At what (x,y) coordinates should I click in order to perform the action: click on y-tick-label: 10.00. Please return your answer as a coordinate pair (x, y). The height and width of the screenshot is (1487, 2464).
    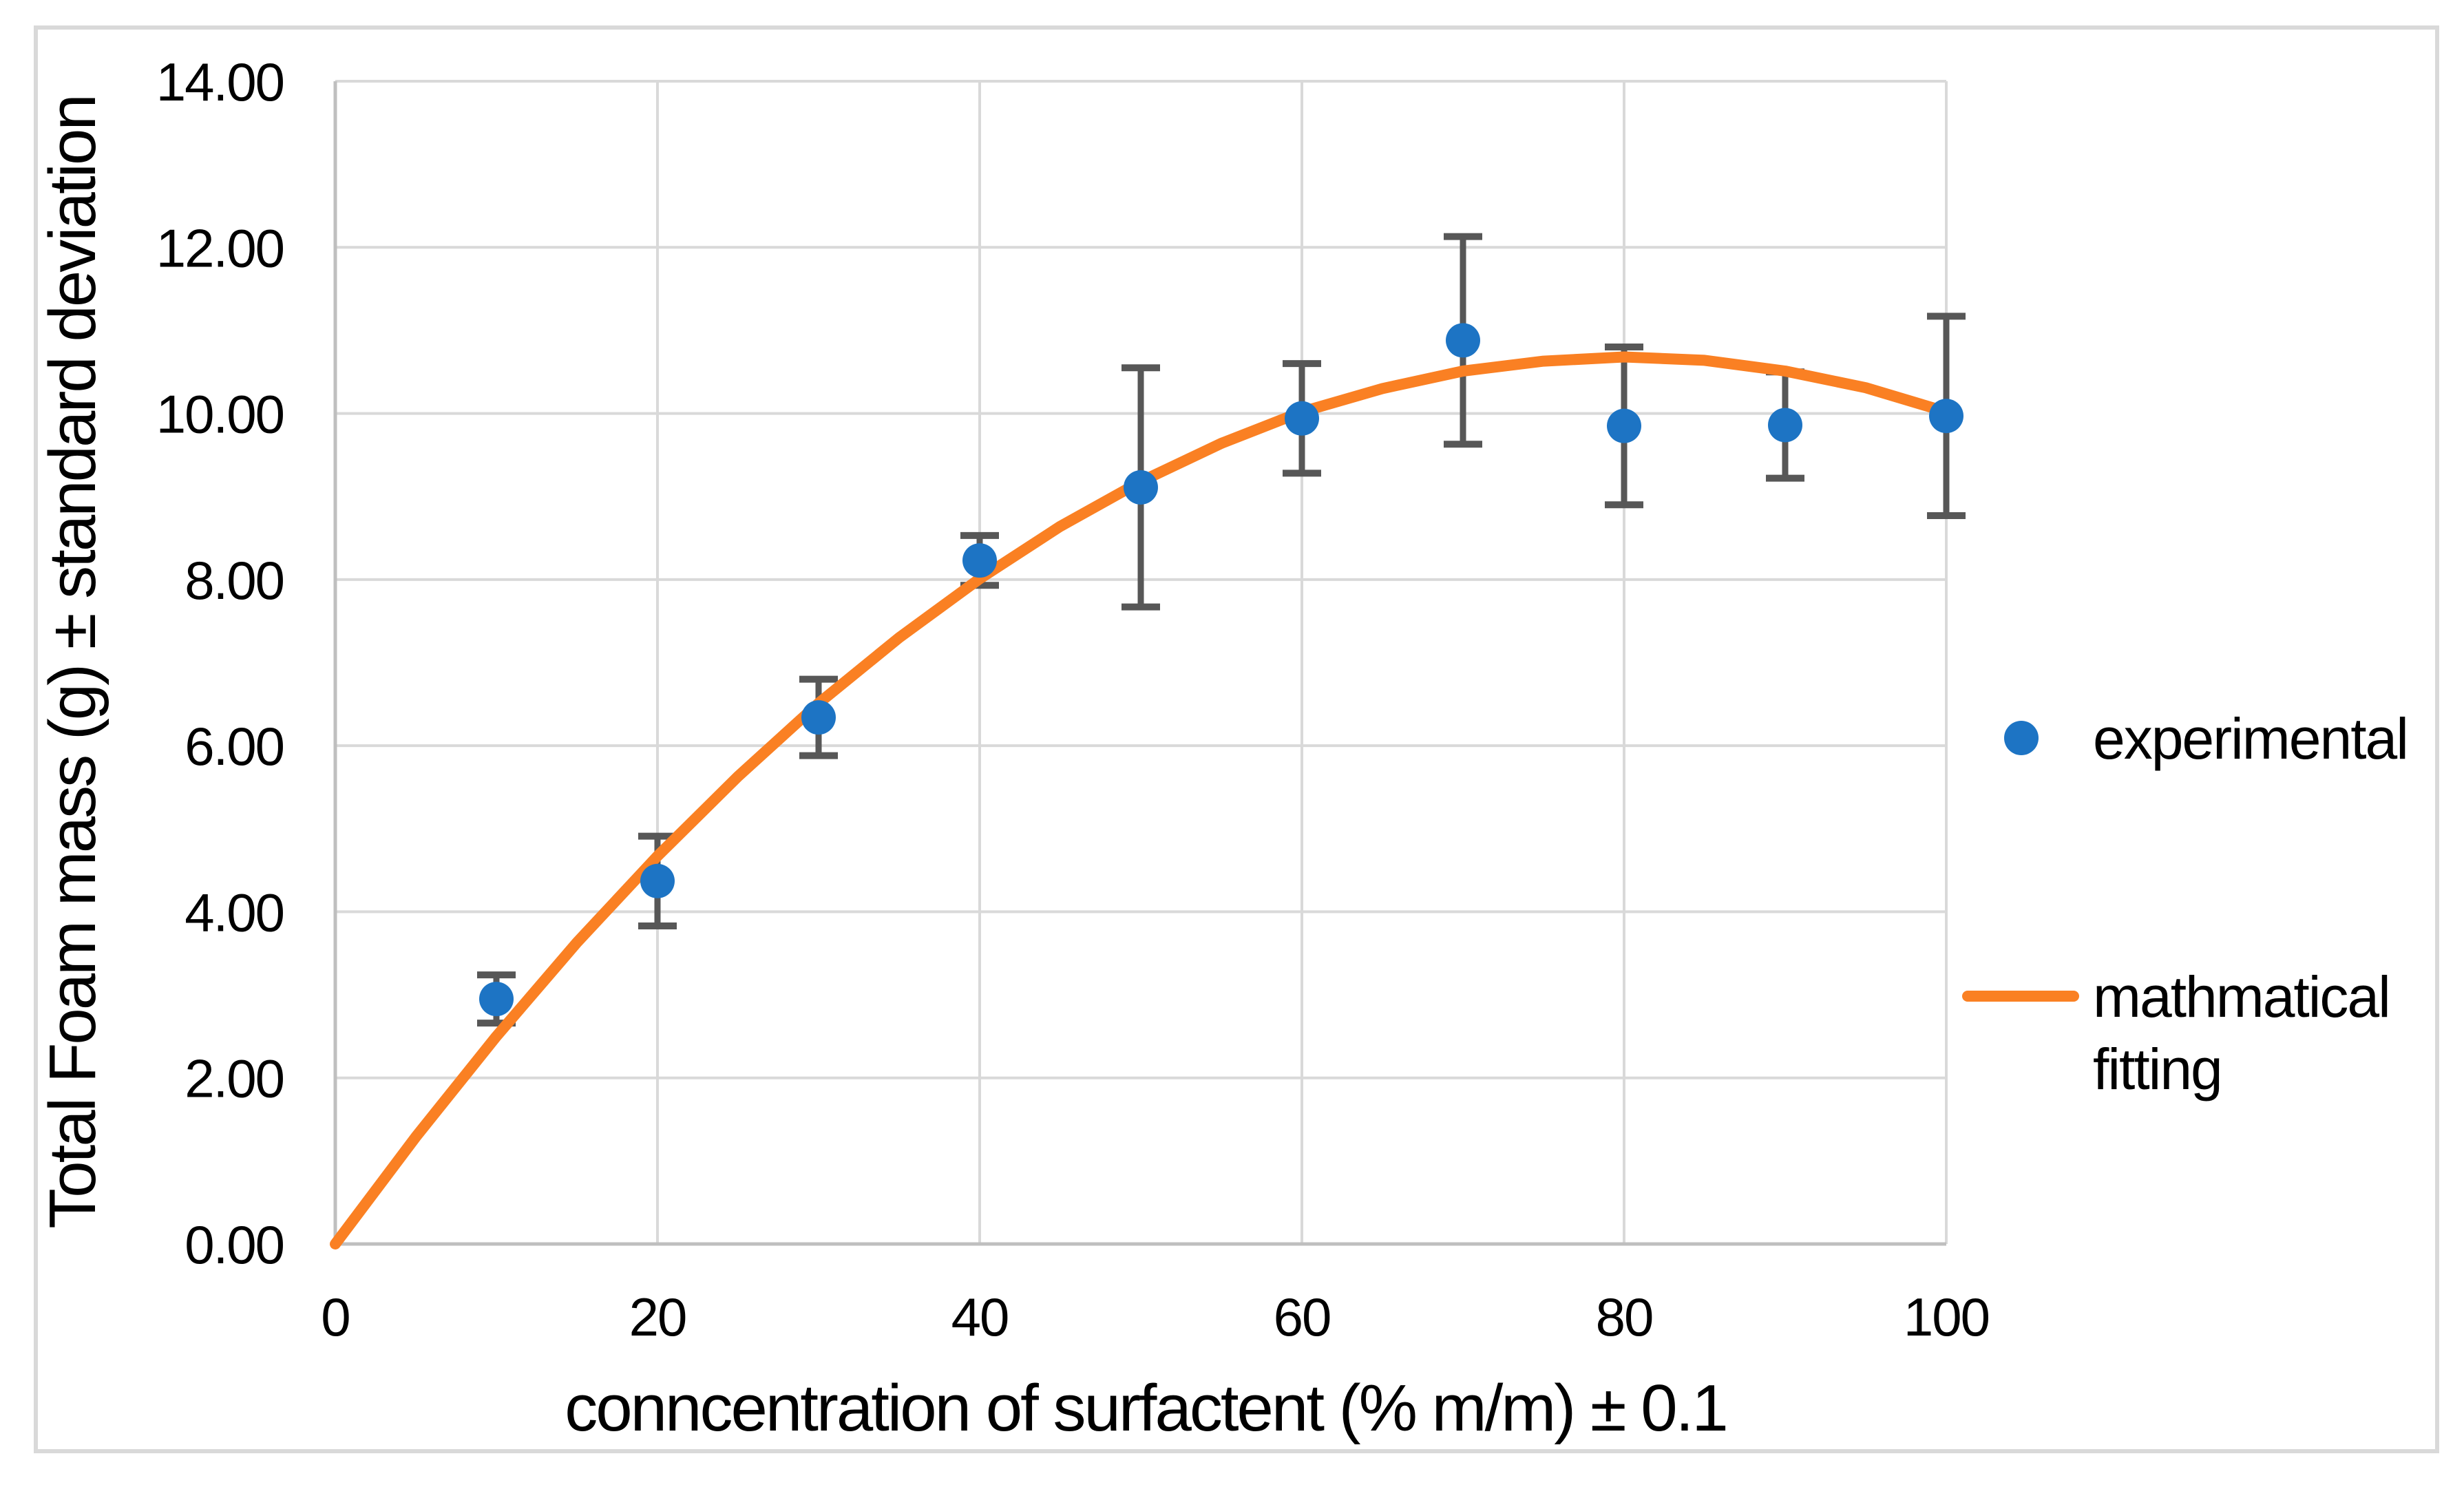
    Looking at the image, I should click on (220, 414).